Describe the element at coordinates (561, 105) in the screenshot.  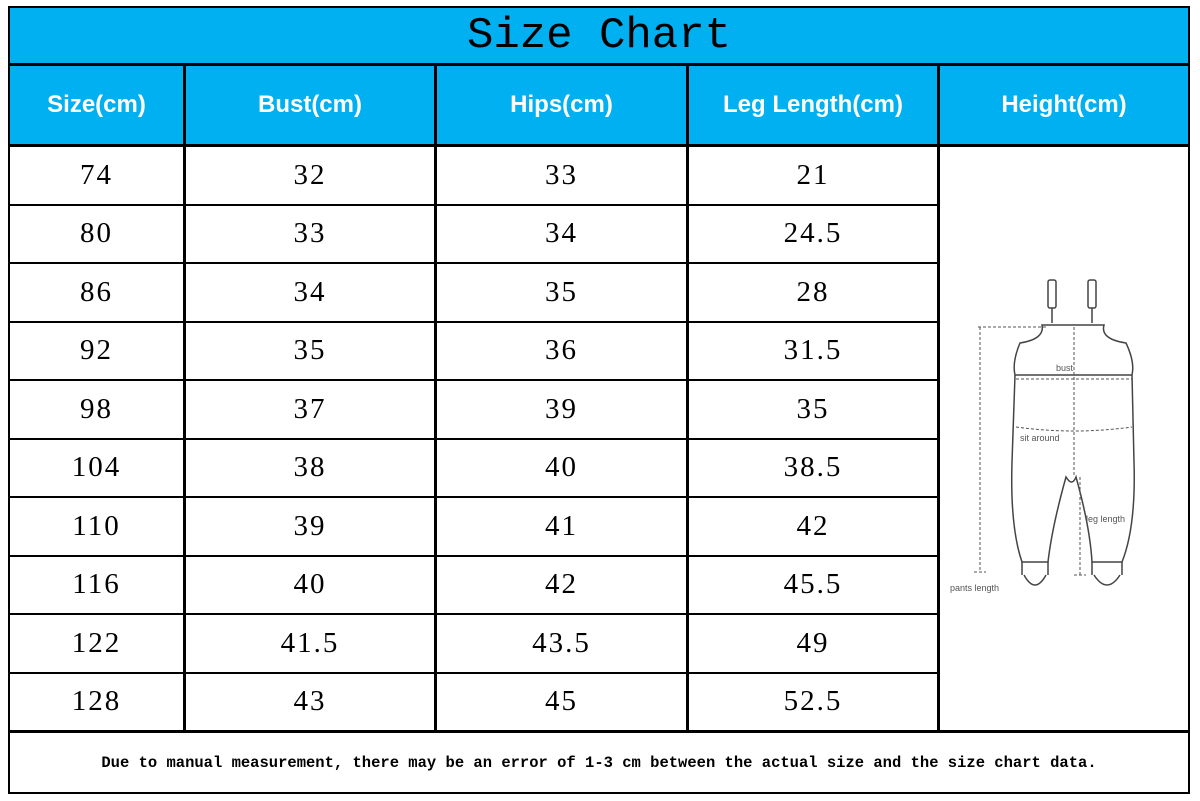
I see `column-header: Hips(cm)` at that location.